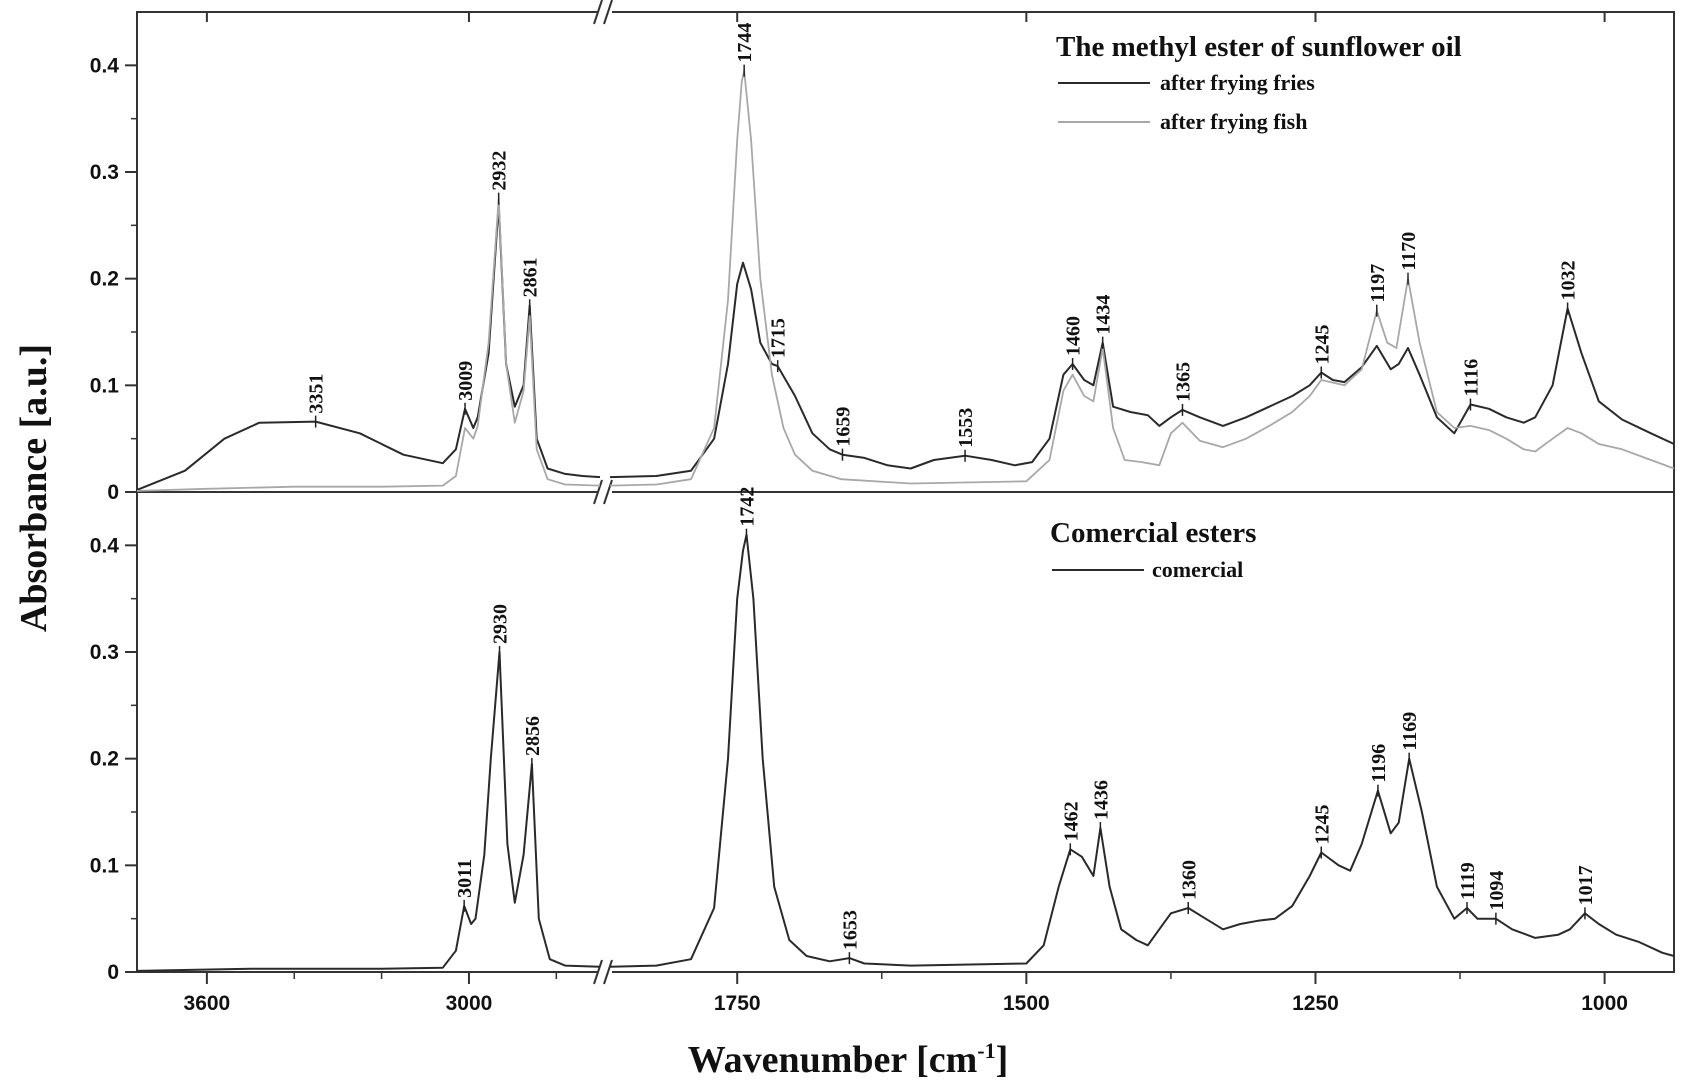  Describe the element at coordinates (1259, 47) in the screenshot. I see `legend-top-title: The methyl ester of sunflower oil` at that location.